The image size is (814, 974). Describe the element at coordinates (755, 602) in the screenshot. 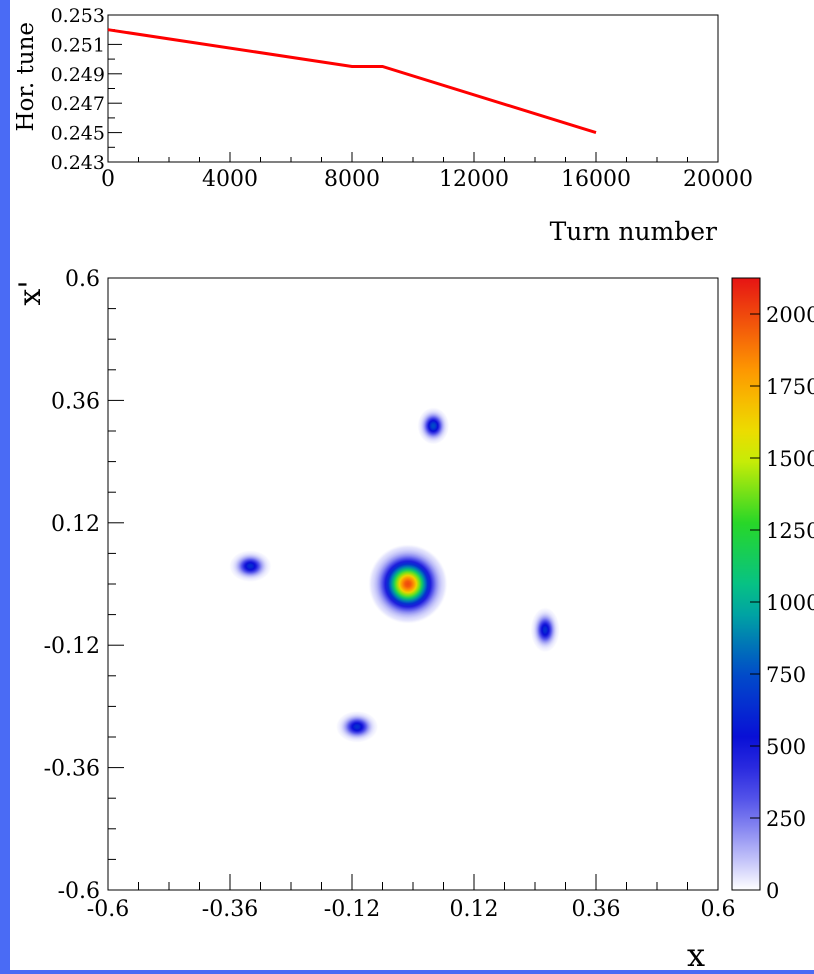

I see `colorbar-ticks` at that location.